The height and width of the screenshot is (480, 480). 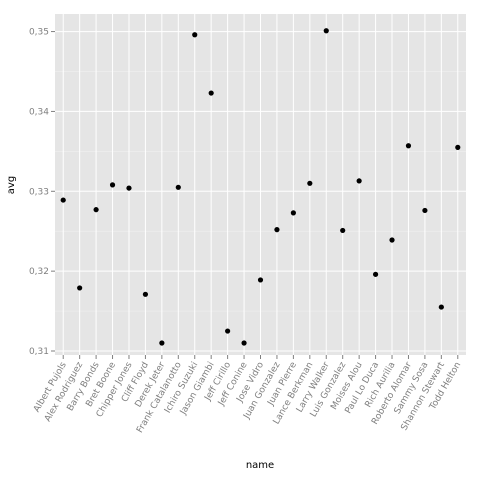 What do you see at coordinates (39, 272) in the screenshot?
I see `y-tick-label: 0,32` at bounding box center [39, 272].